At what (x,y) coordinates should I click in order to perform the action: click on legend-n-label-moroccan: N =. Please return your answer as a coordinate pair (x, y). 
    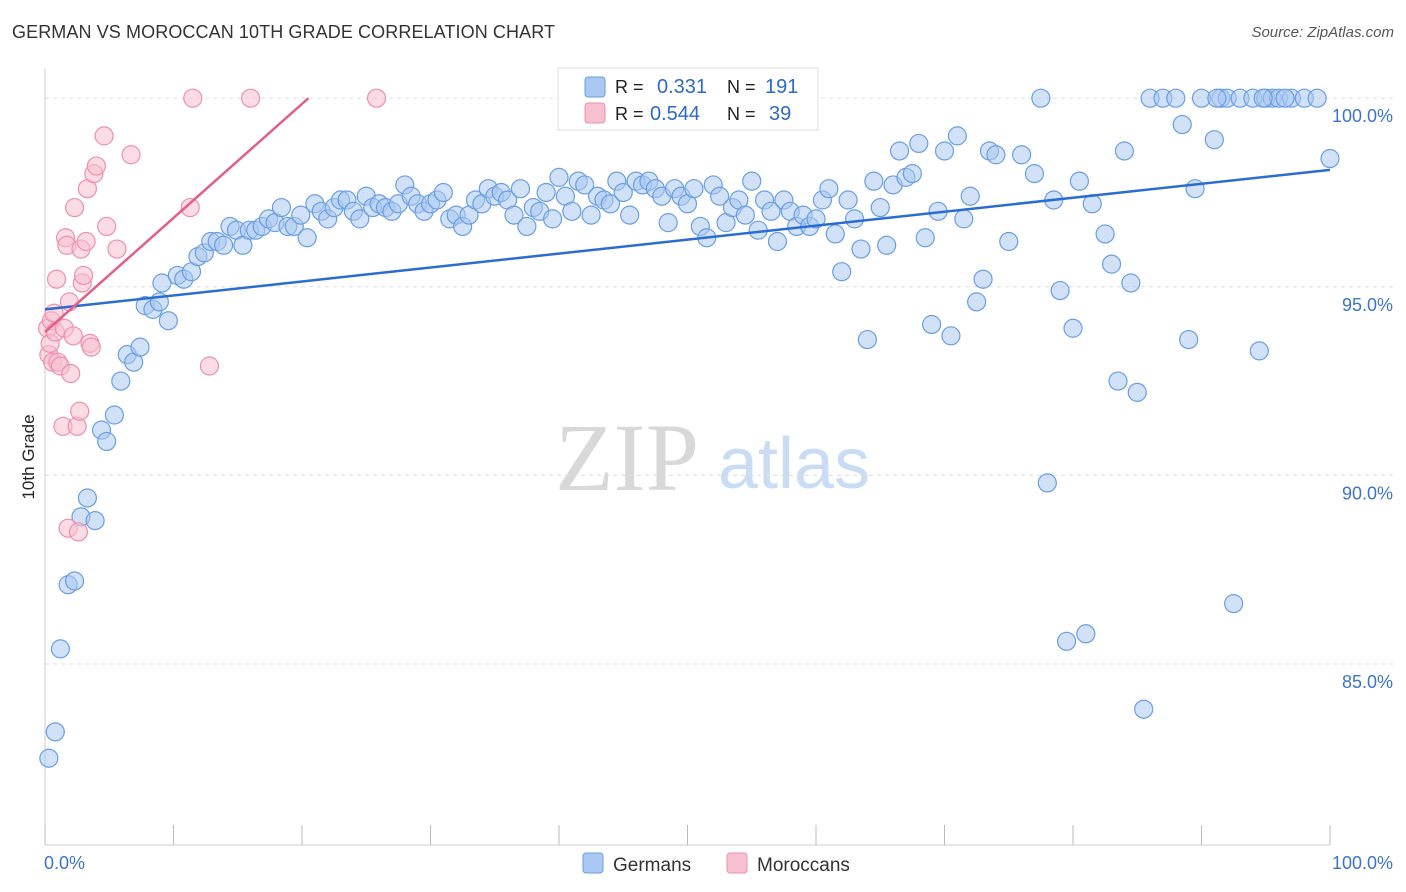
    Looking at the image, I should click on (741, 114).